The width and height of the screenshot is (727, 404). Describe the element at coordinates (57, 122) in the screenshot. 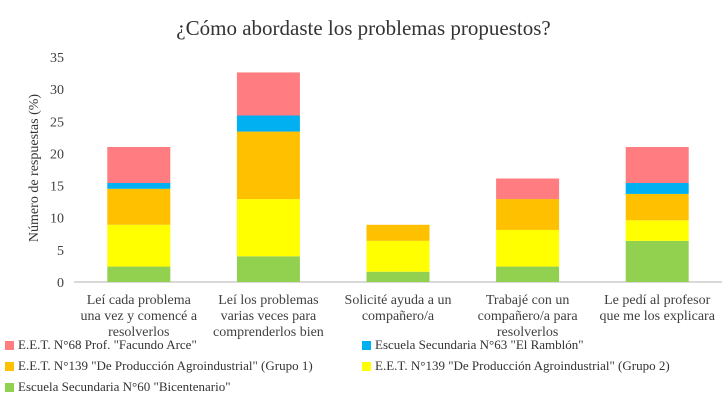

I see `y-tick-label: 25` at that location.